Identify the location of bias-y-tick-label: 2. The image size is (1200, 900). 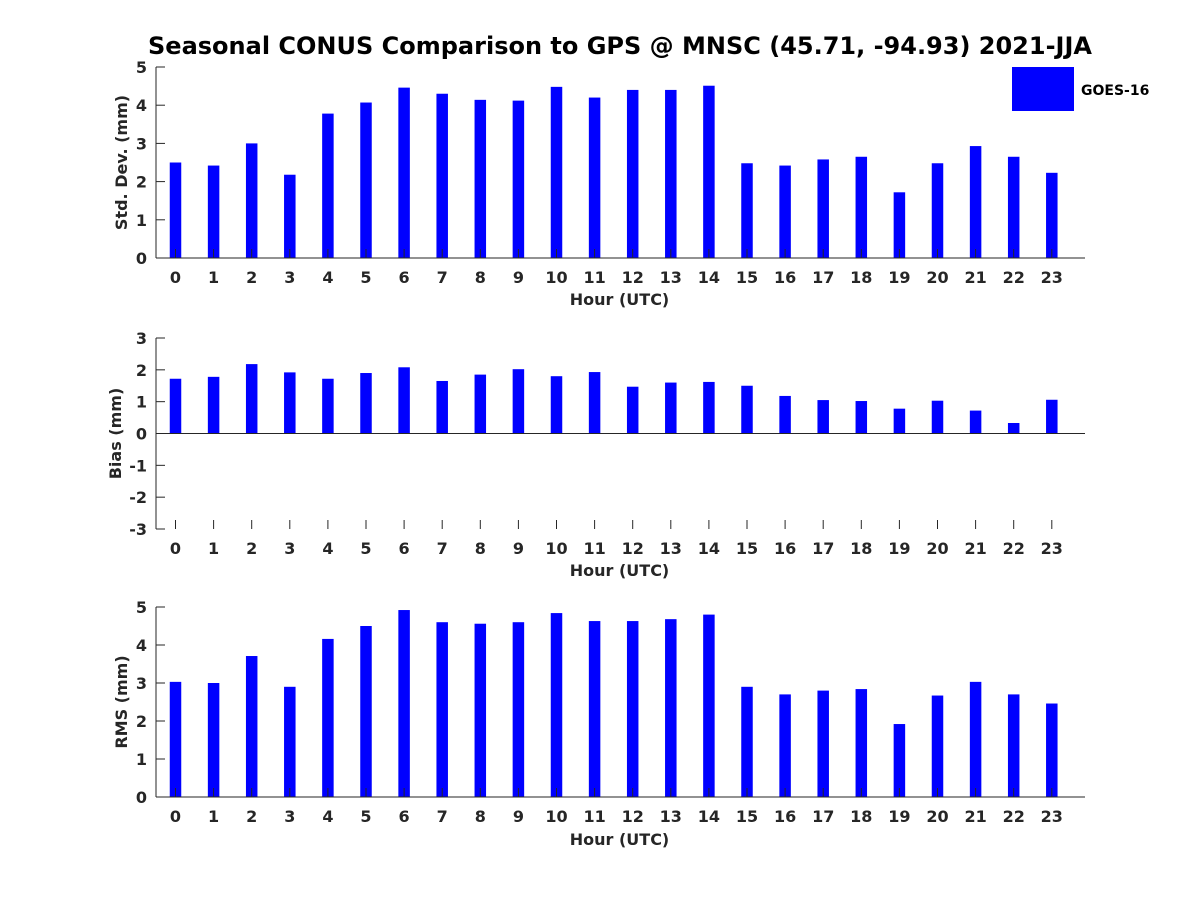
(141, 370).